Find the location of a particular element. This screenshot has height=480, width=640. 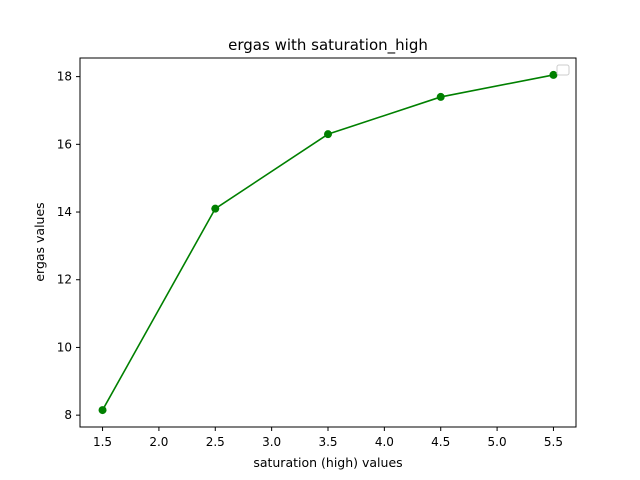

y-tick-label: 10 is located at coordinates (64, 347).